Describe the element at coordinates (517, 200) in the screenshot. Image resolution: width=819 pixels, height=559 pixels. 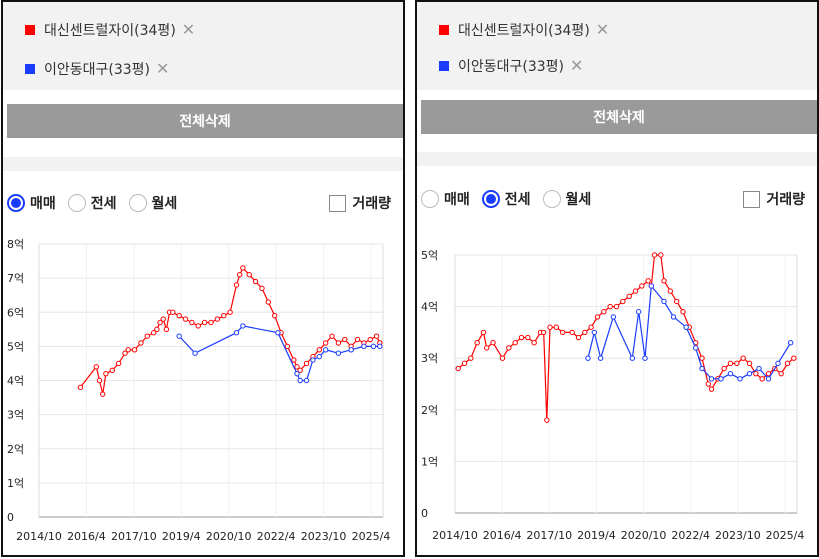
I see `radio-label: 전세` at that location.